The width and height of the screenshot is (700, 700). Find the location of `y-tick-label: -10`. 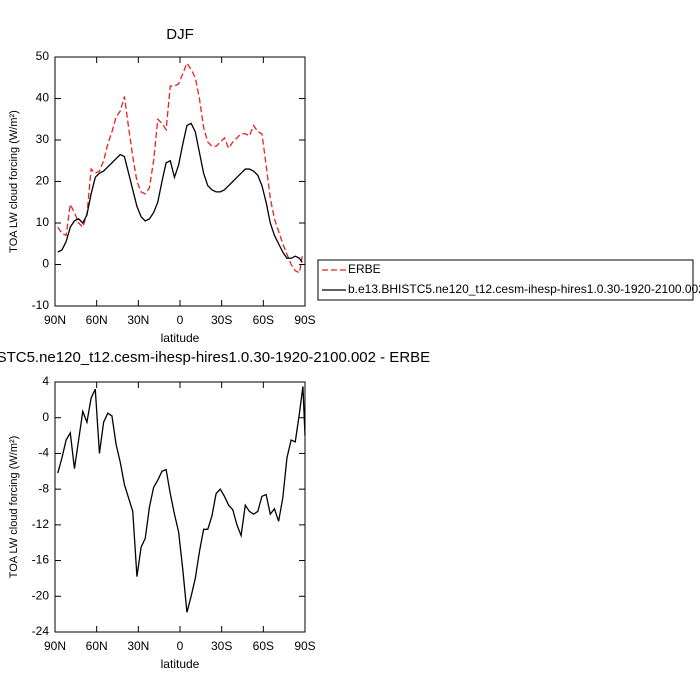

y-tick-label: -10 is located at coordinates (41, 305).